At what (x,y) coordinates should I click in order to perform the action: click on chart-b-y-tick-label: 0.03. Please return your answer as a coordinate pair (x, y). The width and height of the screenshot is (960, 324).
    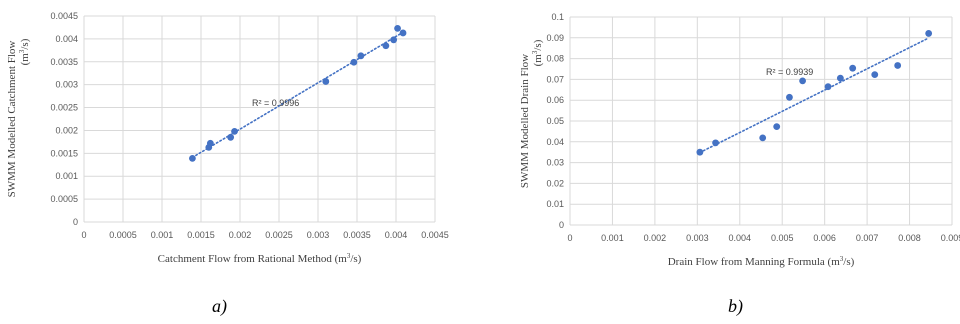
    Looking at the image, I should click on (555, 163).